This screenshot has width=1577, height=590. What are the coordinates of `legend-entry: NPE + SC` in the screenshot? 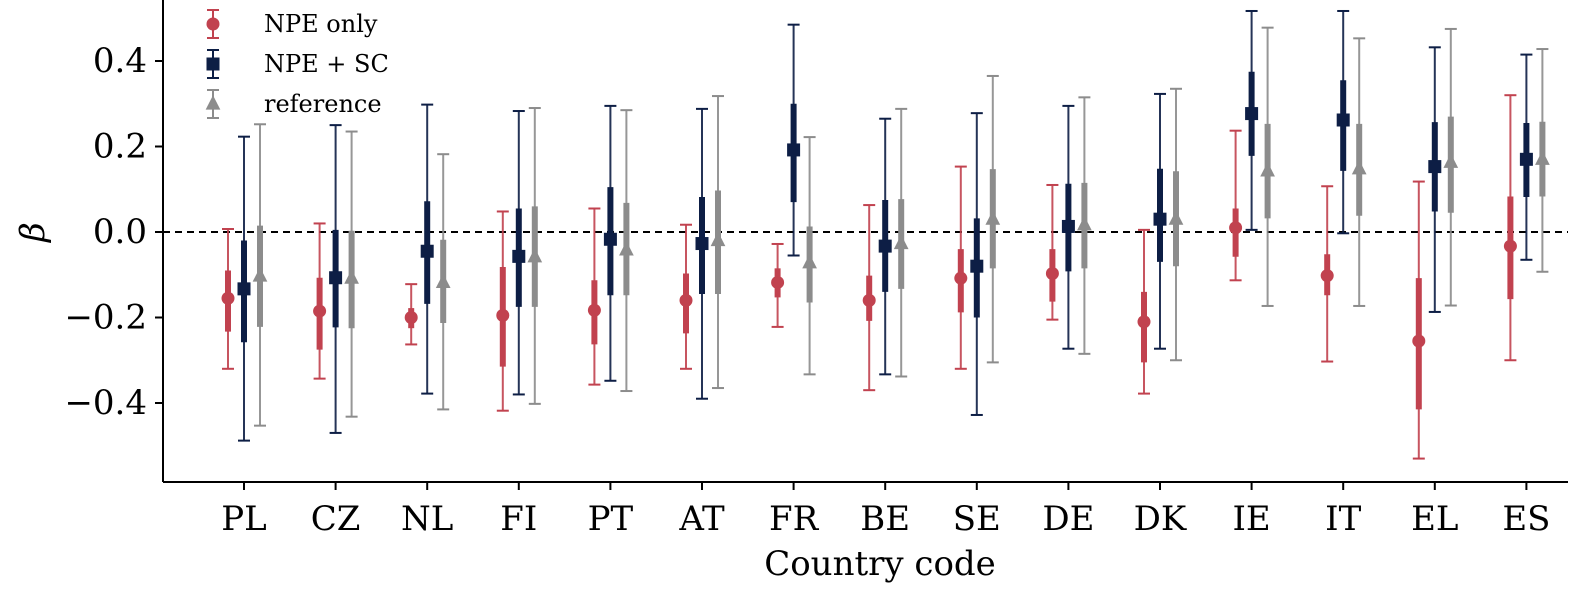 It's located at (297, 64).